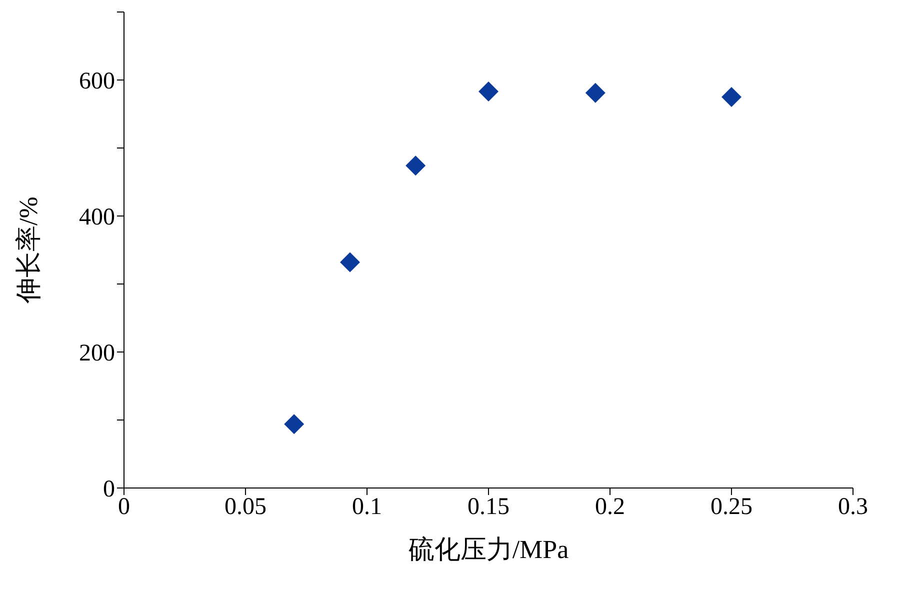  Describe the element at coordinates (97, 353) in the screenshot. I see `y-tick-label: 200` at that location.